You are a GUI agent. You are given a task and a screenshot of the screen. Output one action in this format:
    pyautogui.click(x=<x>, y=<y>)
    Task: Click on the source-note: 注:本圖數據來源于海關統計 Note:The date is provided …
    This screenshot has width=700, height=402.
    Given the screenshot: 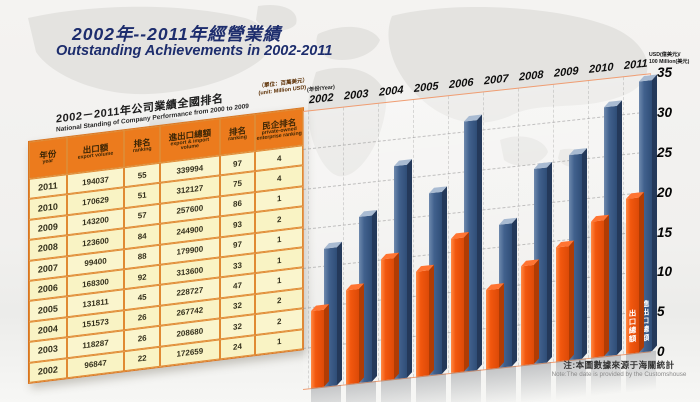 What is the action you would take?
    pyautogui.click(x=619, y=369)
    